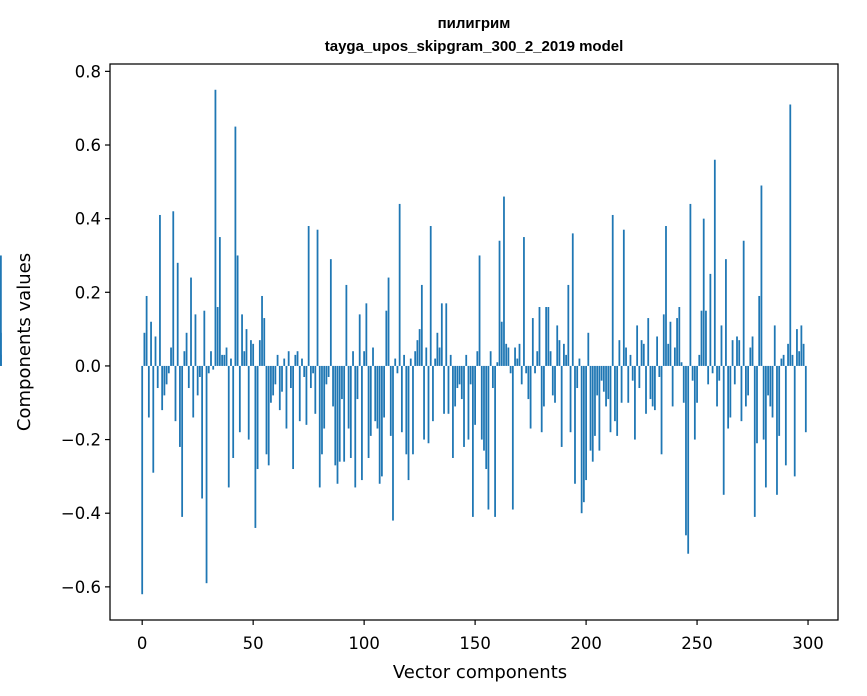 The image size is (867, 696). I want to click on x-tick-label: 150, so click(475, 643).